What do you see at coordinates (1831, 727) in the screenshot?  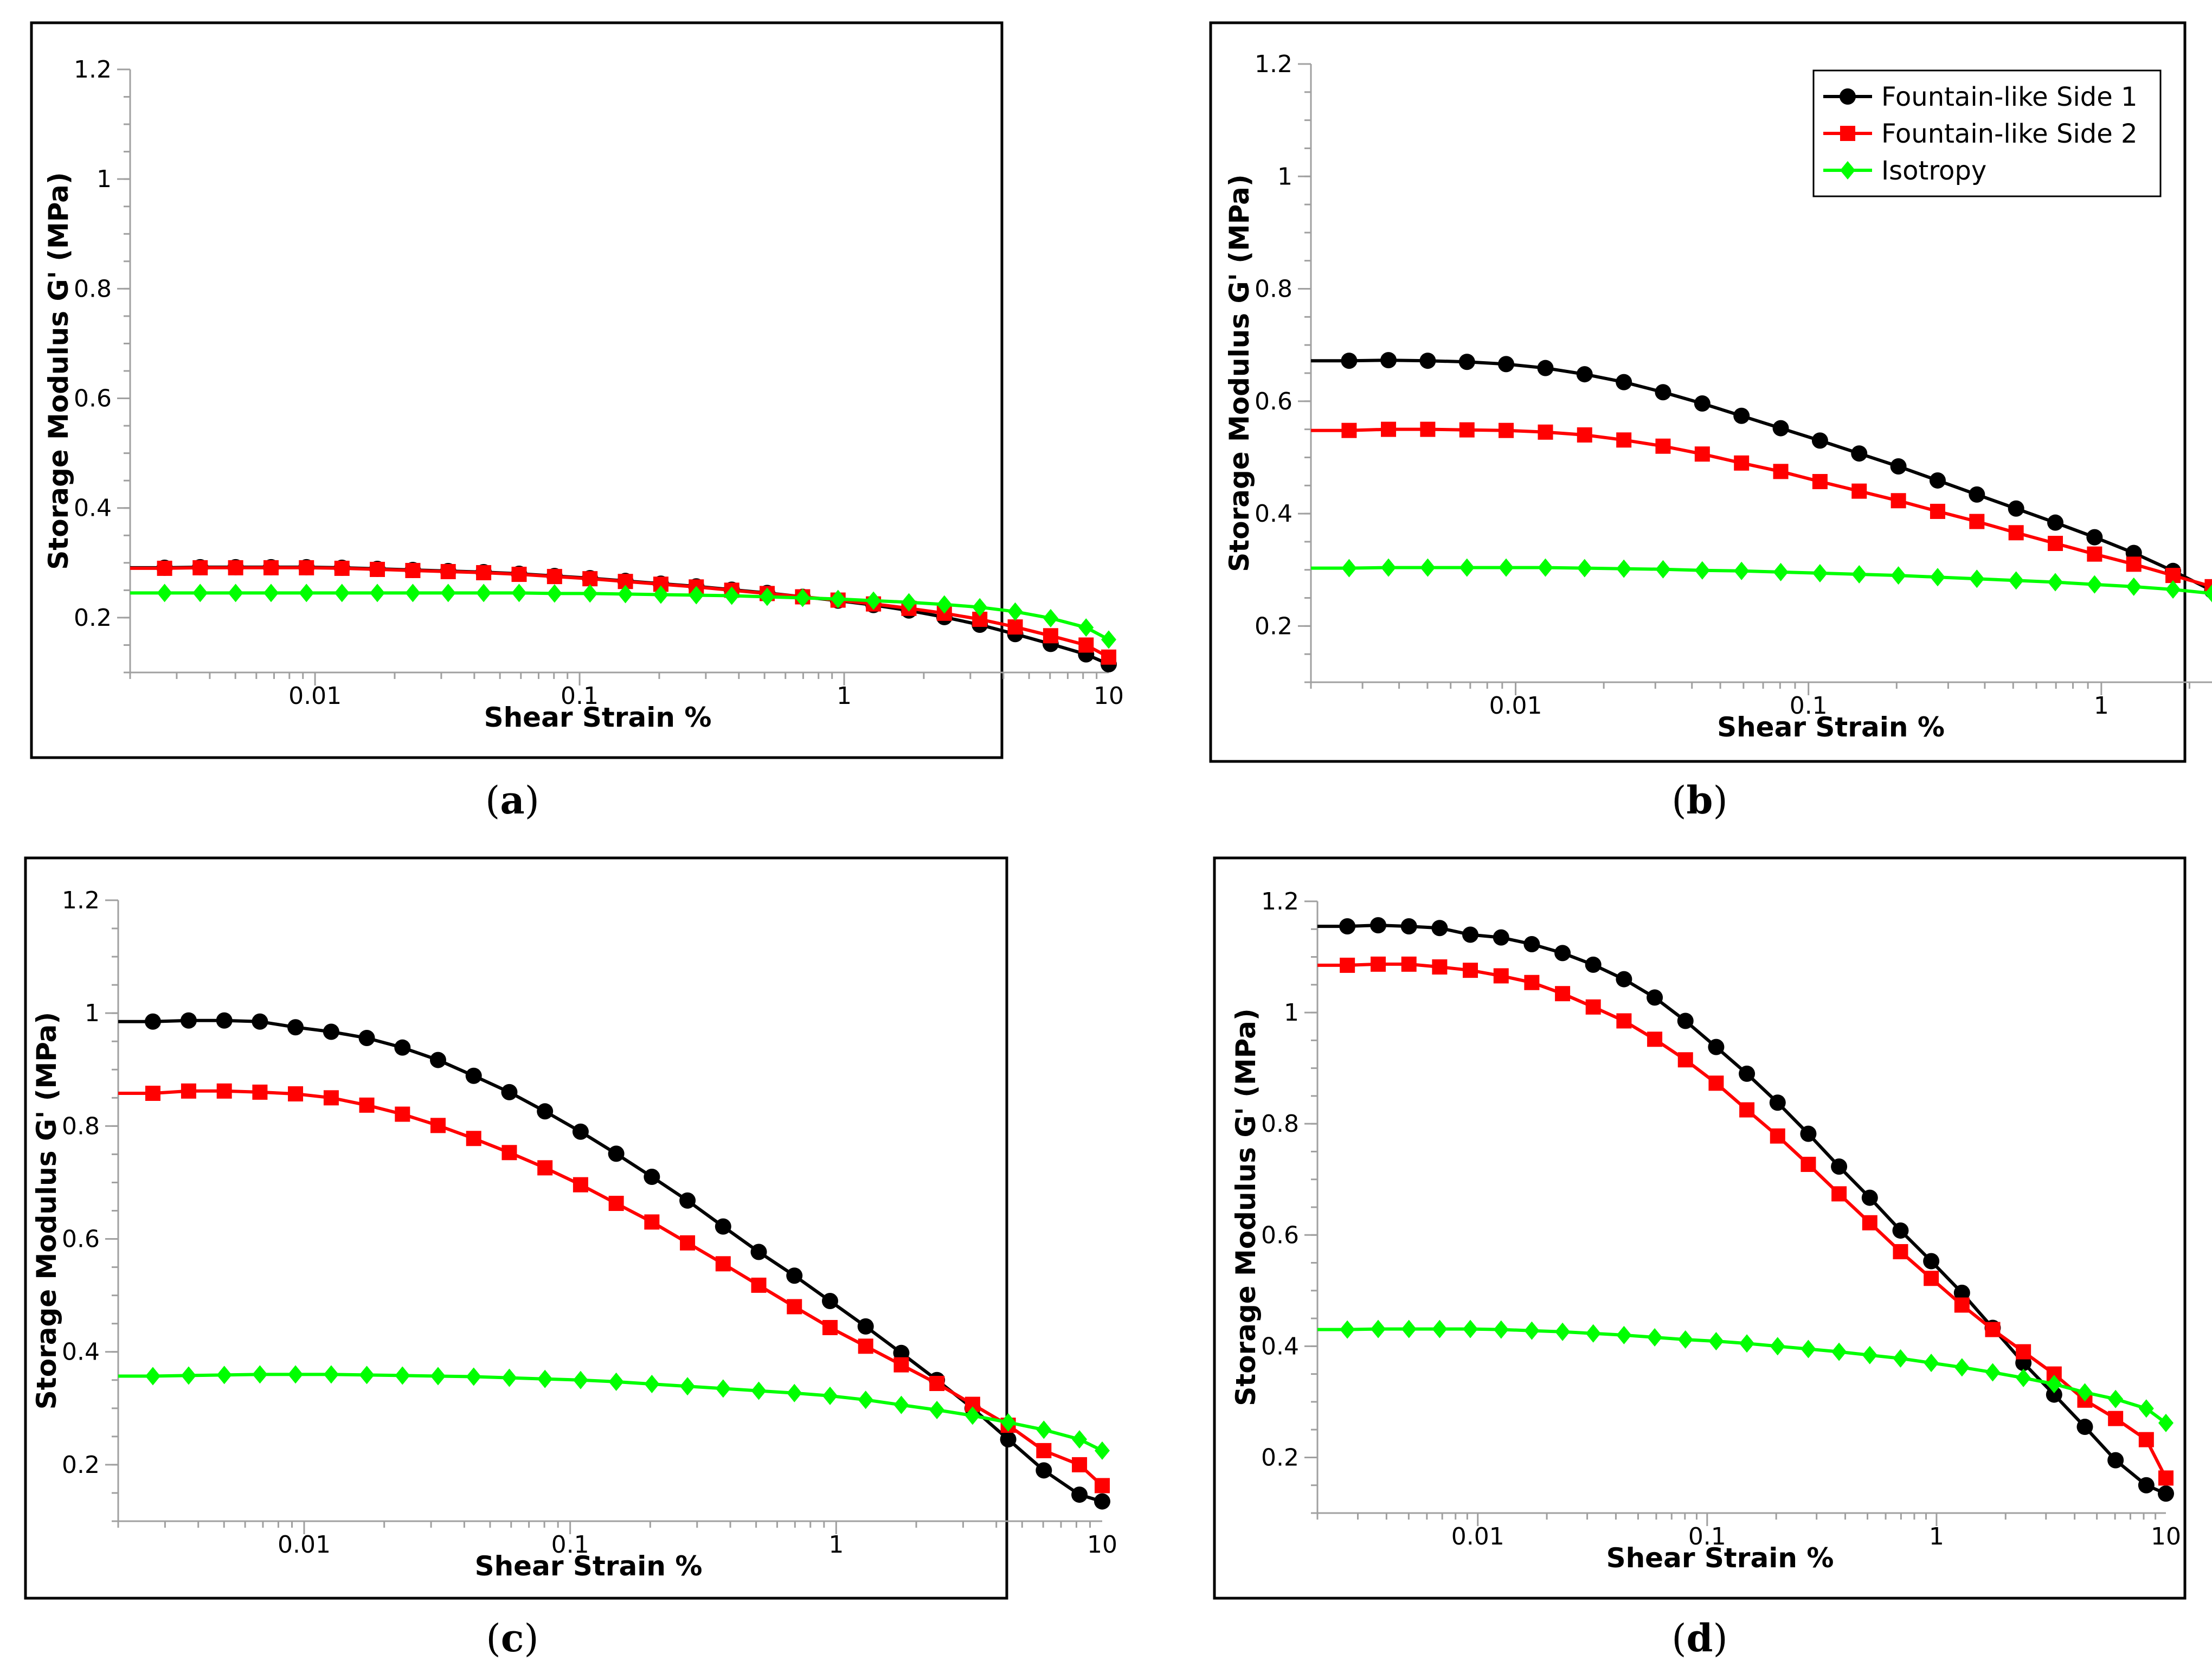 I see `x-axis-title: Shear Strain %` at bounding box center [1831, 727].